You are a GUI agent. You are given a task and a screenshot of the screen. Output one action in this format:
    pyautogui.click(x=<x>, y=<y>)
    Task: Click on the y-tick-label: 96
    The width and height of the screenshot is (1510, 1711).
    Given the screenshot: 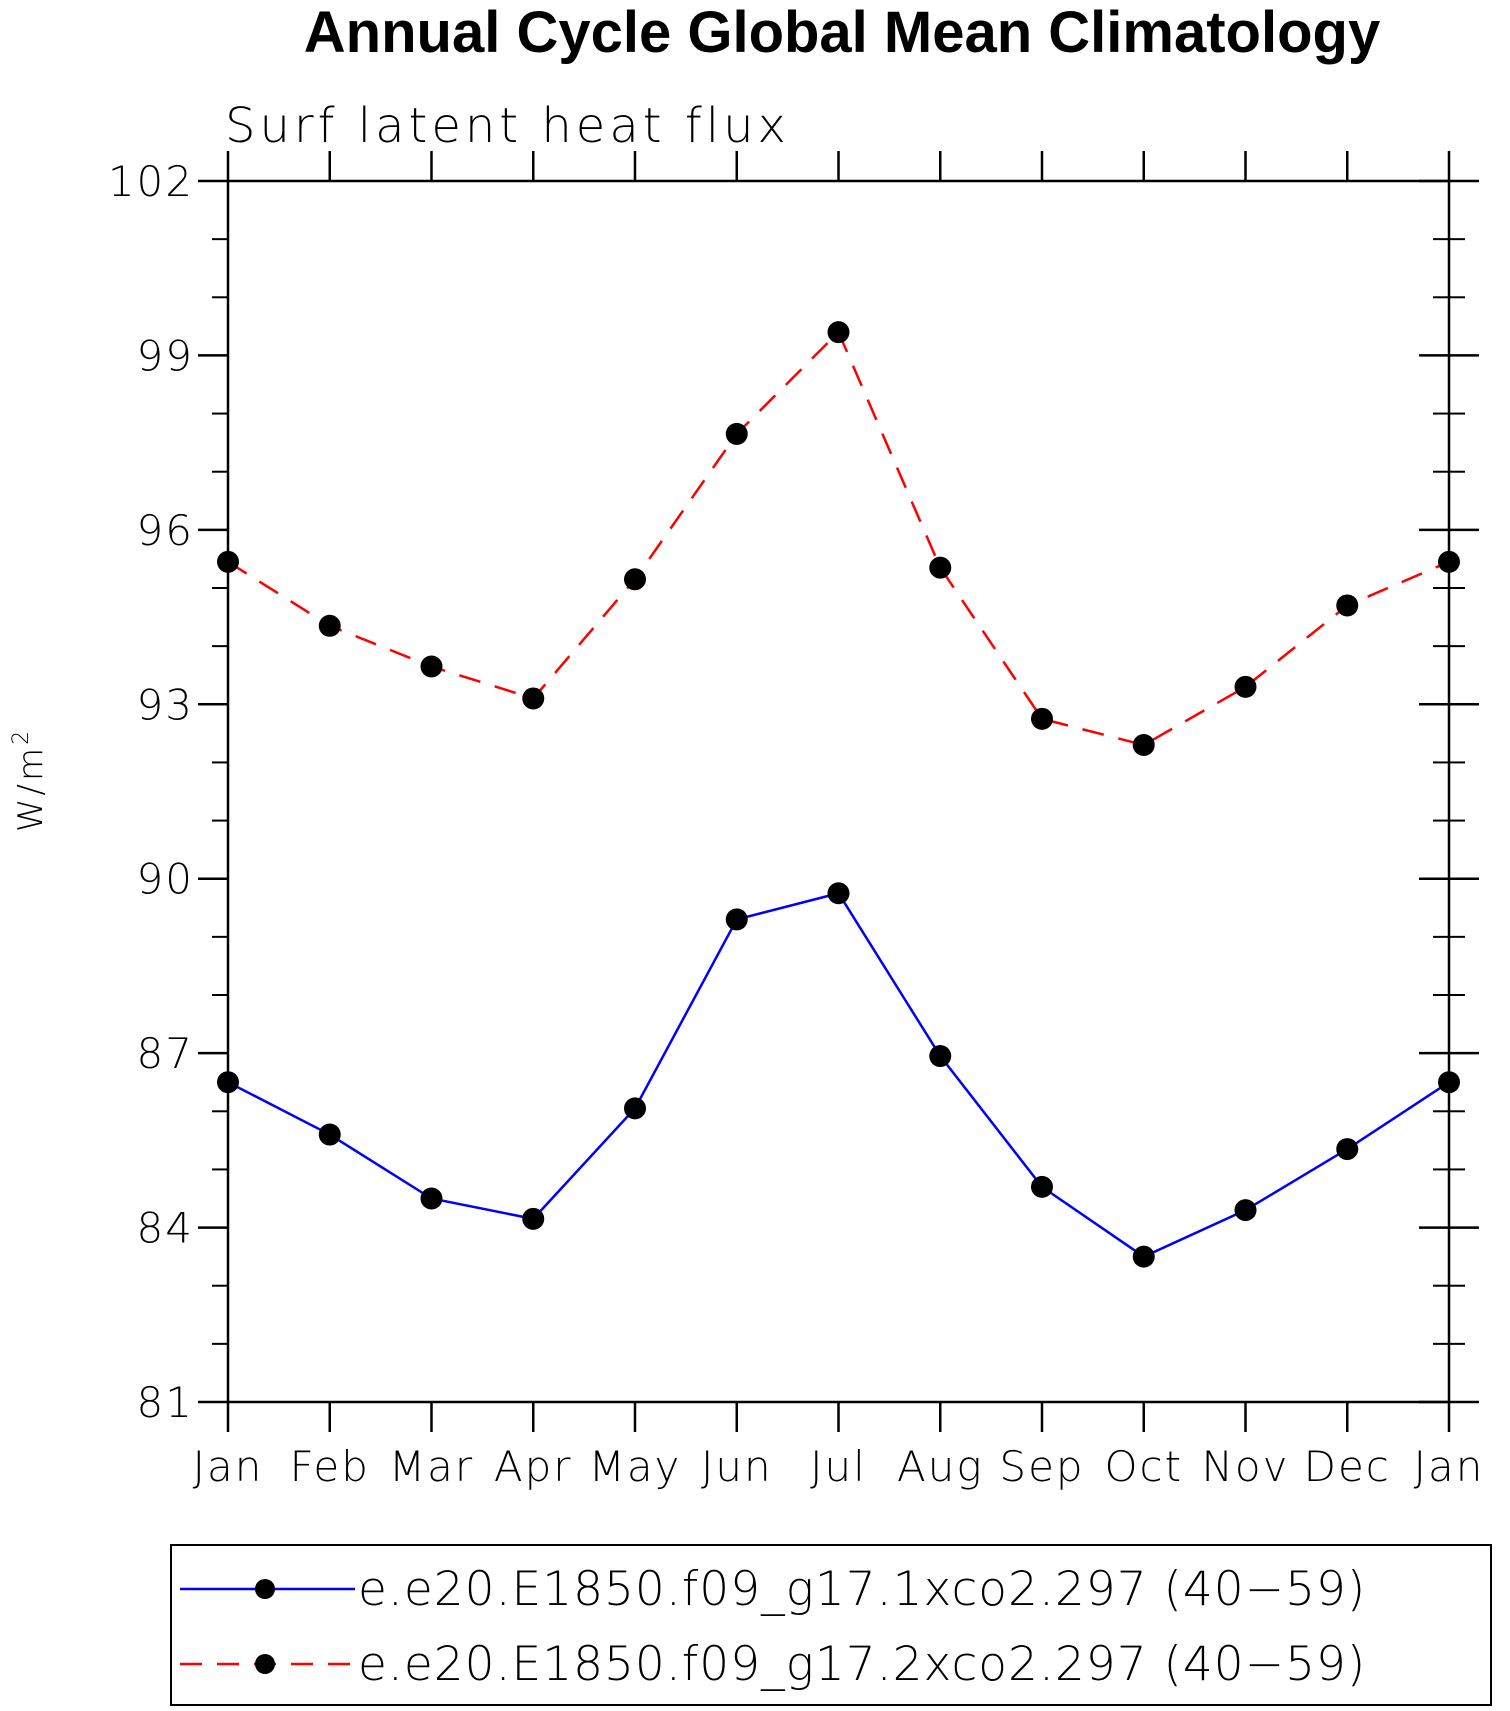 What is the action you would take?
    pyautogui.click(x=165, y=530)
    